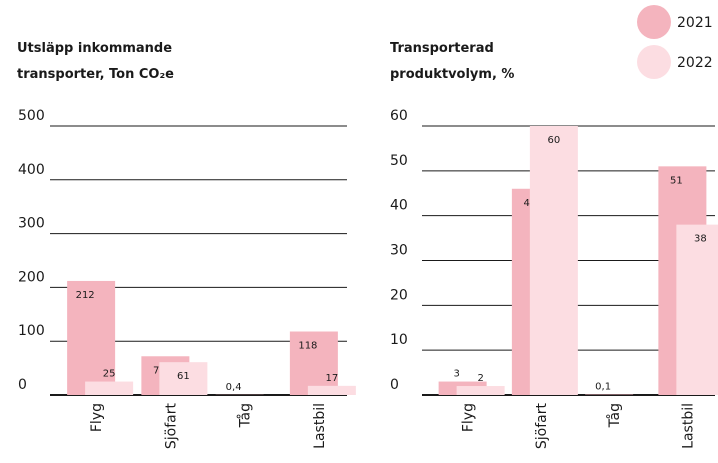 This screenshot has height=463, width=718. Describe the element at coordinates (332, 378) in the screenshot. I see `value-label: 17` at that location.